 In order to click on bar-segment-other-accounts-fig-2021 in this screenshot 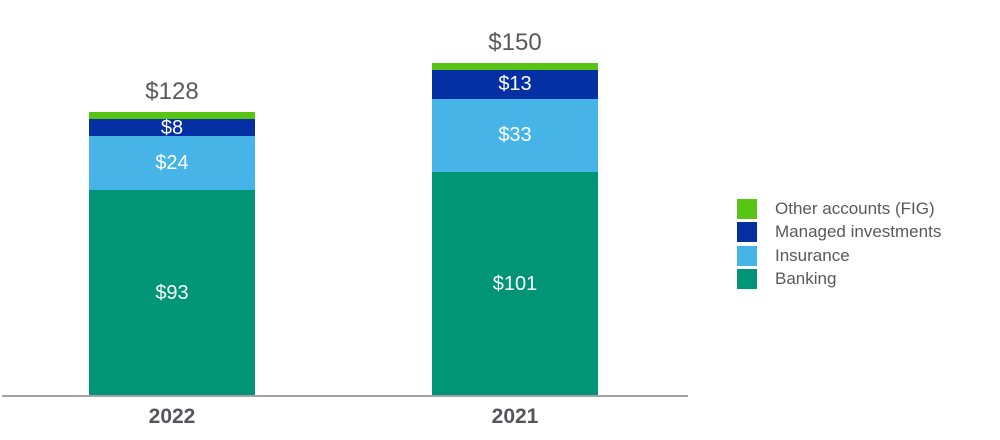, I will do `click(515, 66)`.